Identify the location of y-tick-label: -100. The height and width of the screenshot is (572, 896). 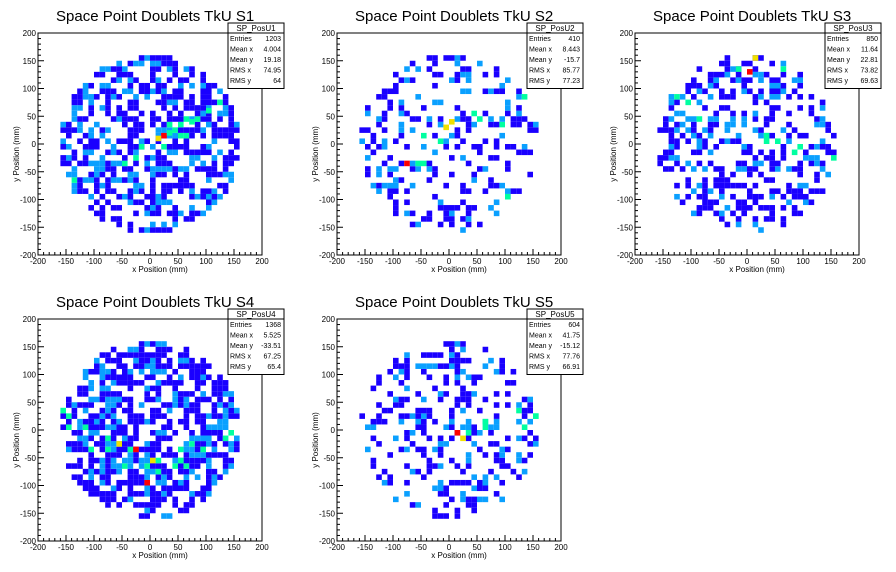
(327, 486).